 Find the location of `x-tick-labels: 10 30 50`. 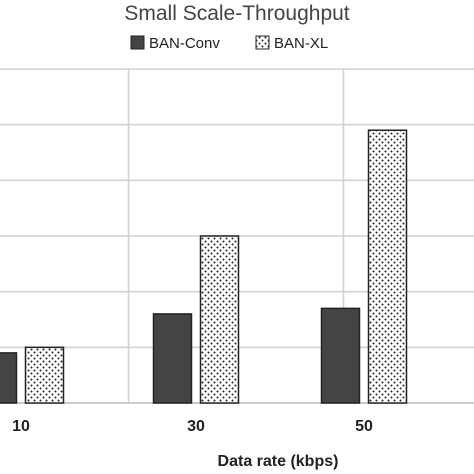

x-tick-labels: 10 30 50 is located at coordinates (192, 426).